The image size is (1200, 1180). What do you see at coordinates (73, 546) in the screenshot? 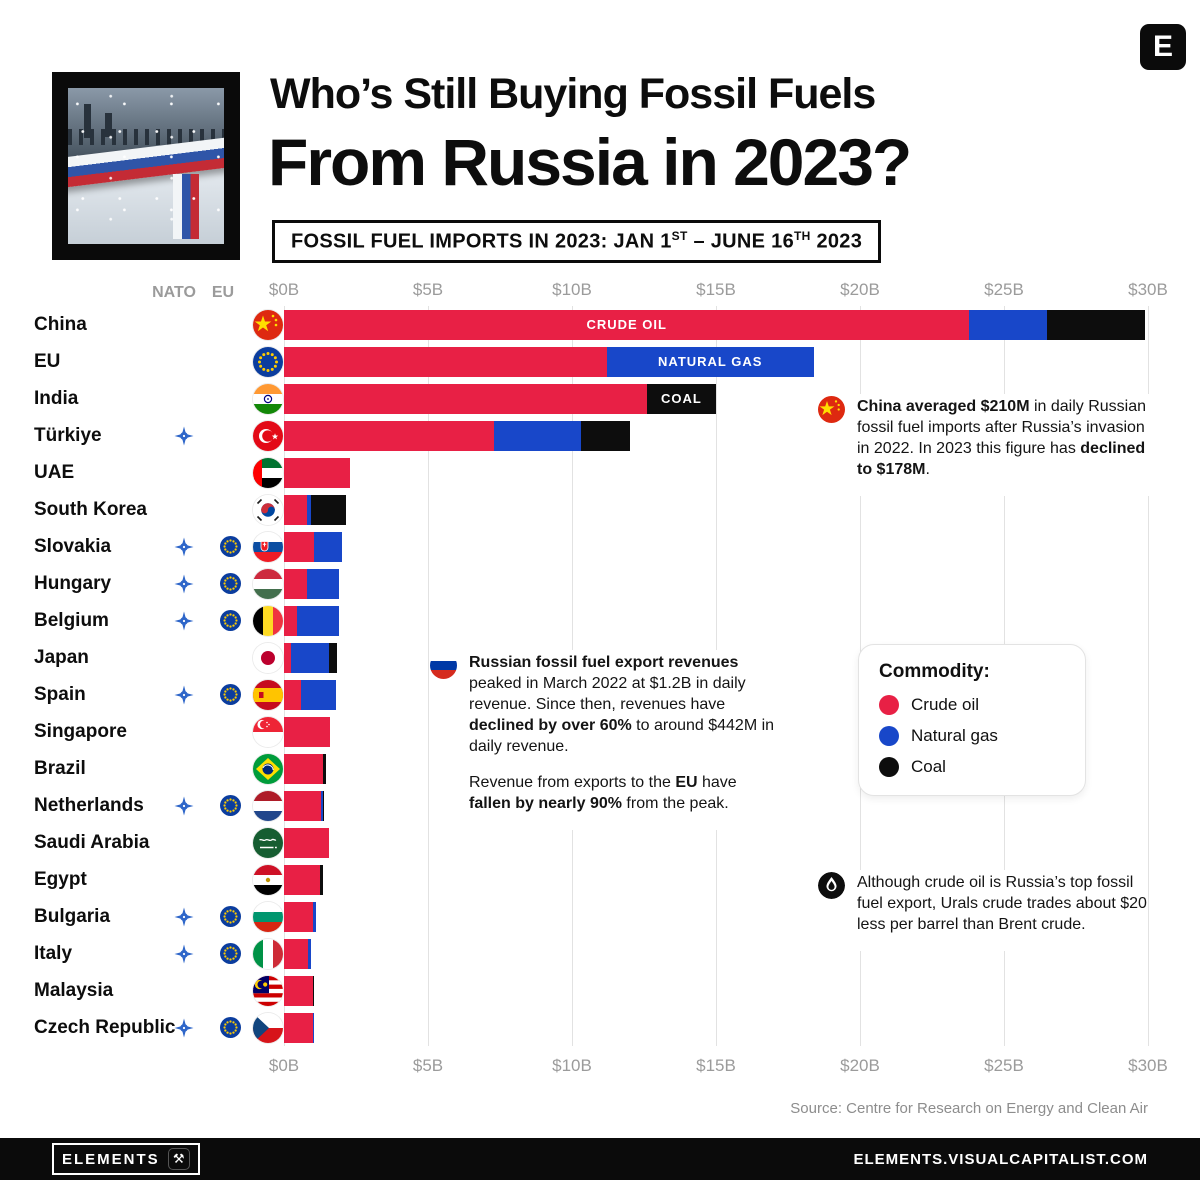
I see `country-label: Slovakia` at bounding box center [73, 546].